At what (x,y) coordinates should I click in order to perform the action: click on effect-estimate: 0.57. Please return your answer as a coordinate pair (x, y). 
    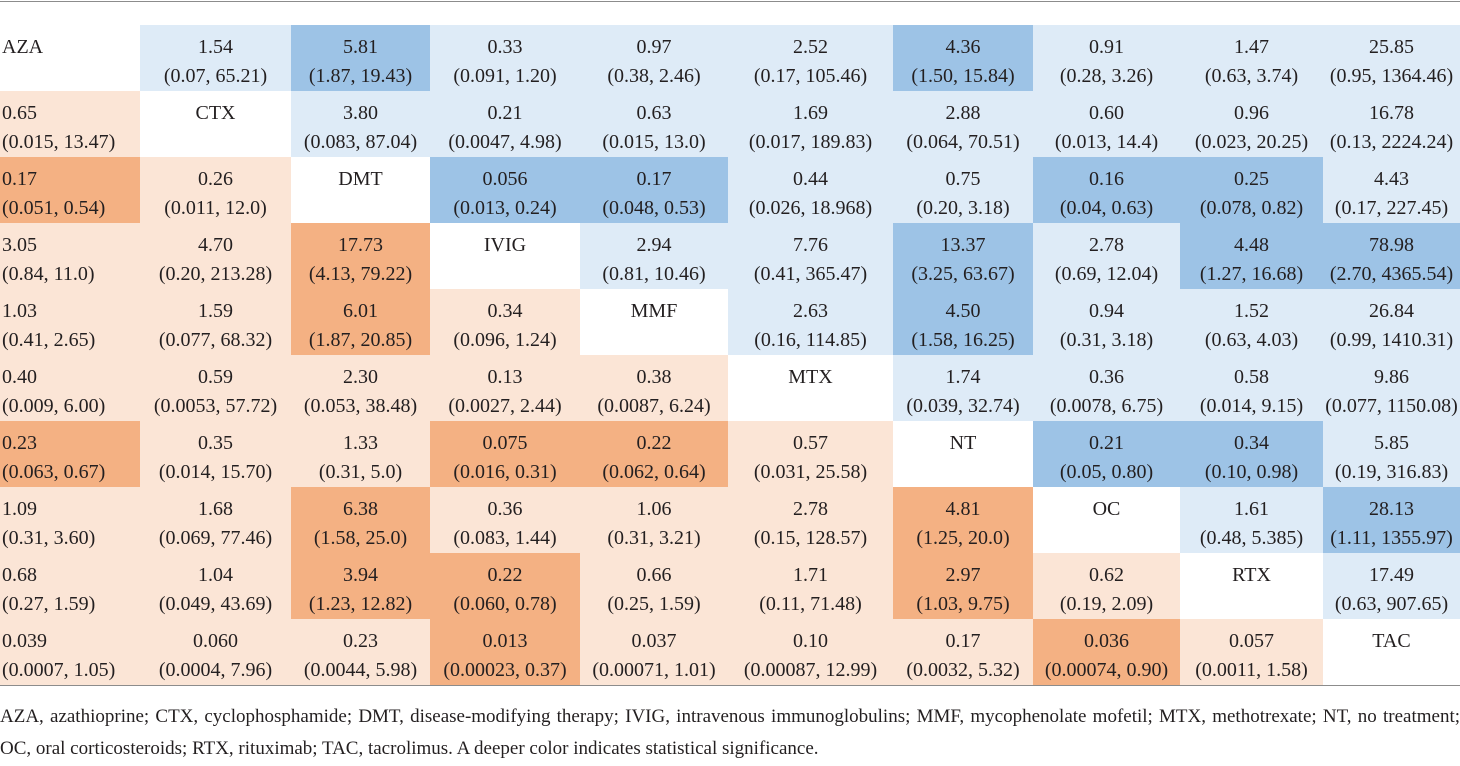
    Looking at the image, I should click on (810, 443).